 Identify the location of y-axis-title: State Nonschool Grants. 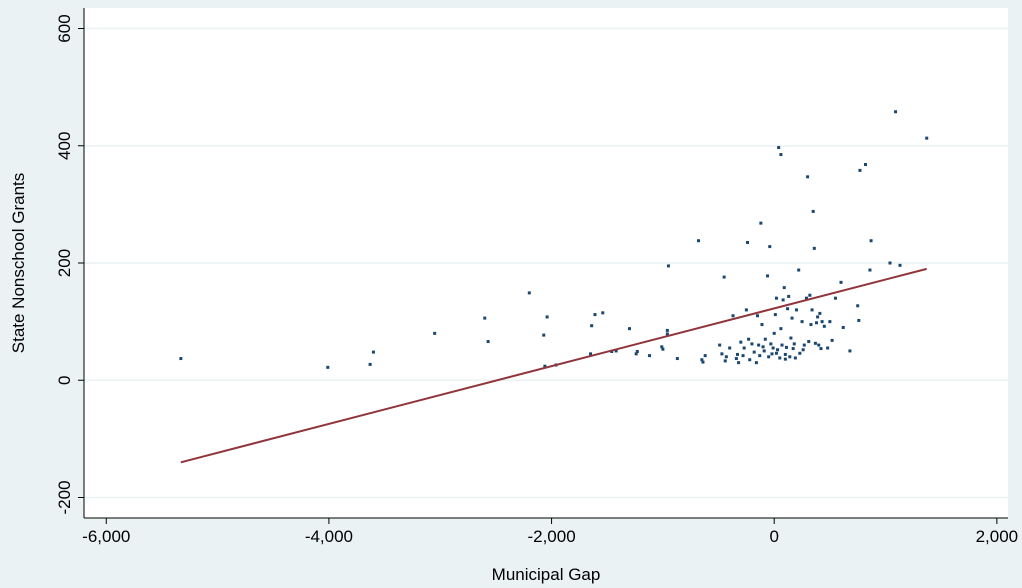
(18, 263).